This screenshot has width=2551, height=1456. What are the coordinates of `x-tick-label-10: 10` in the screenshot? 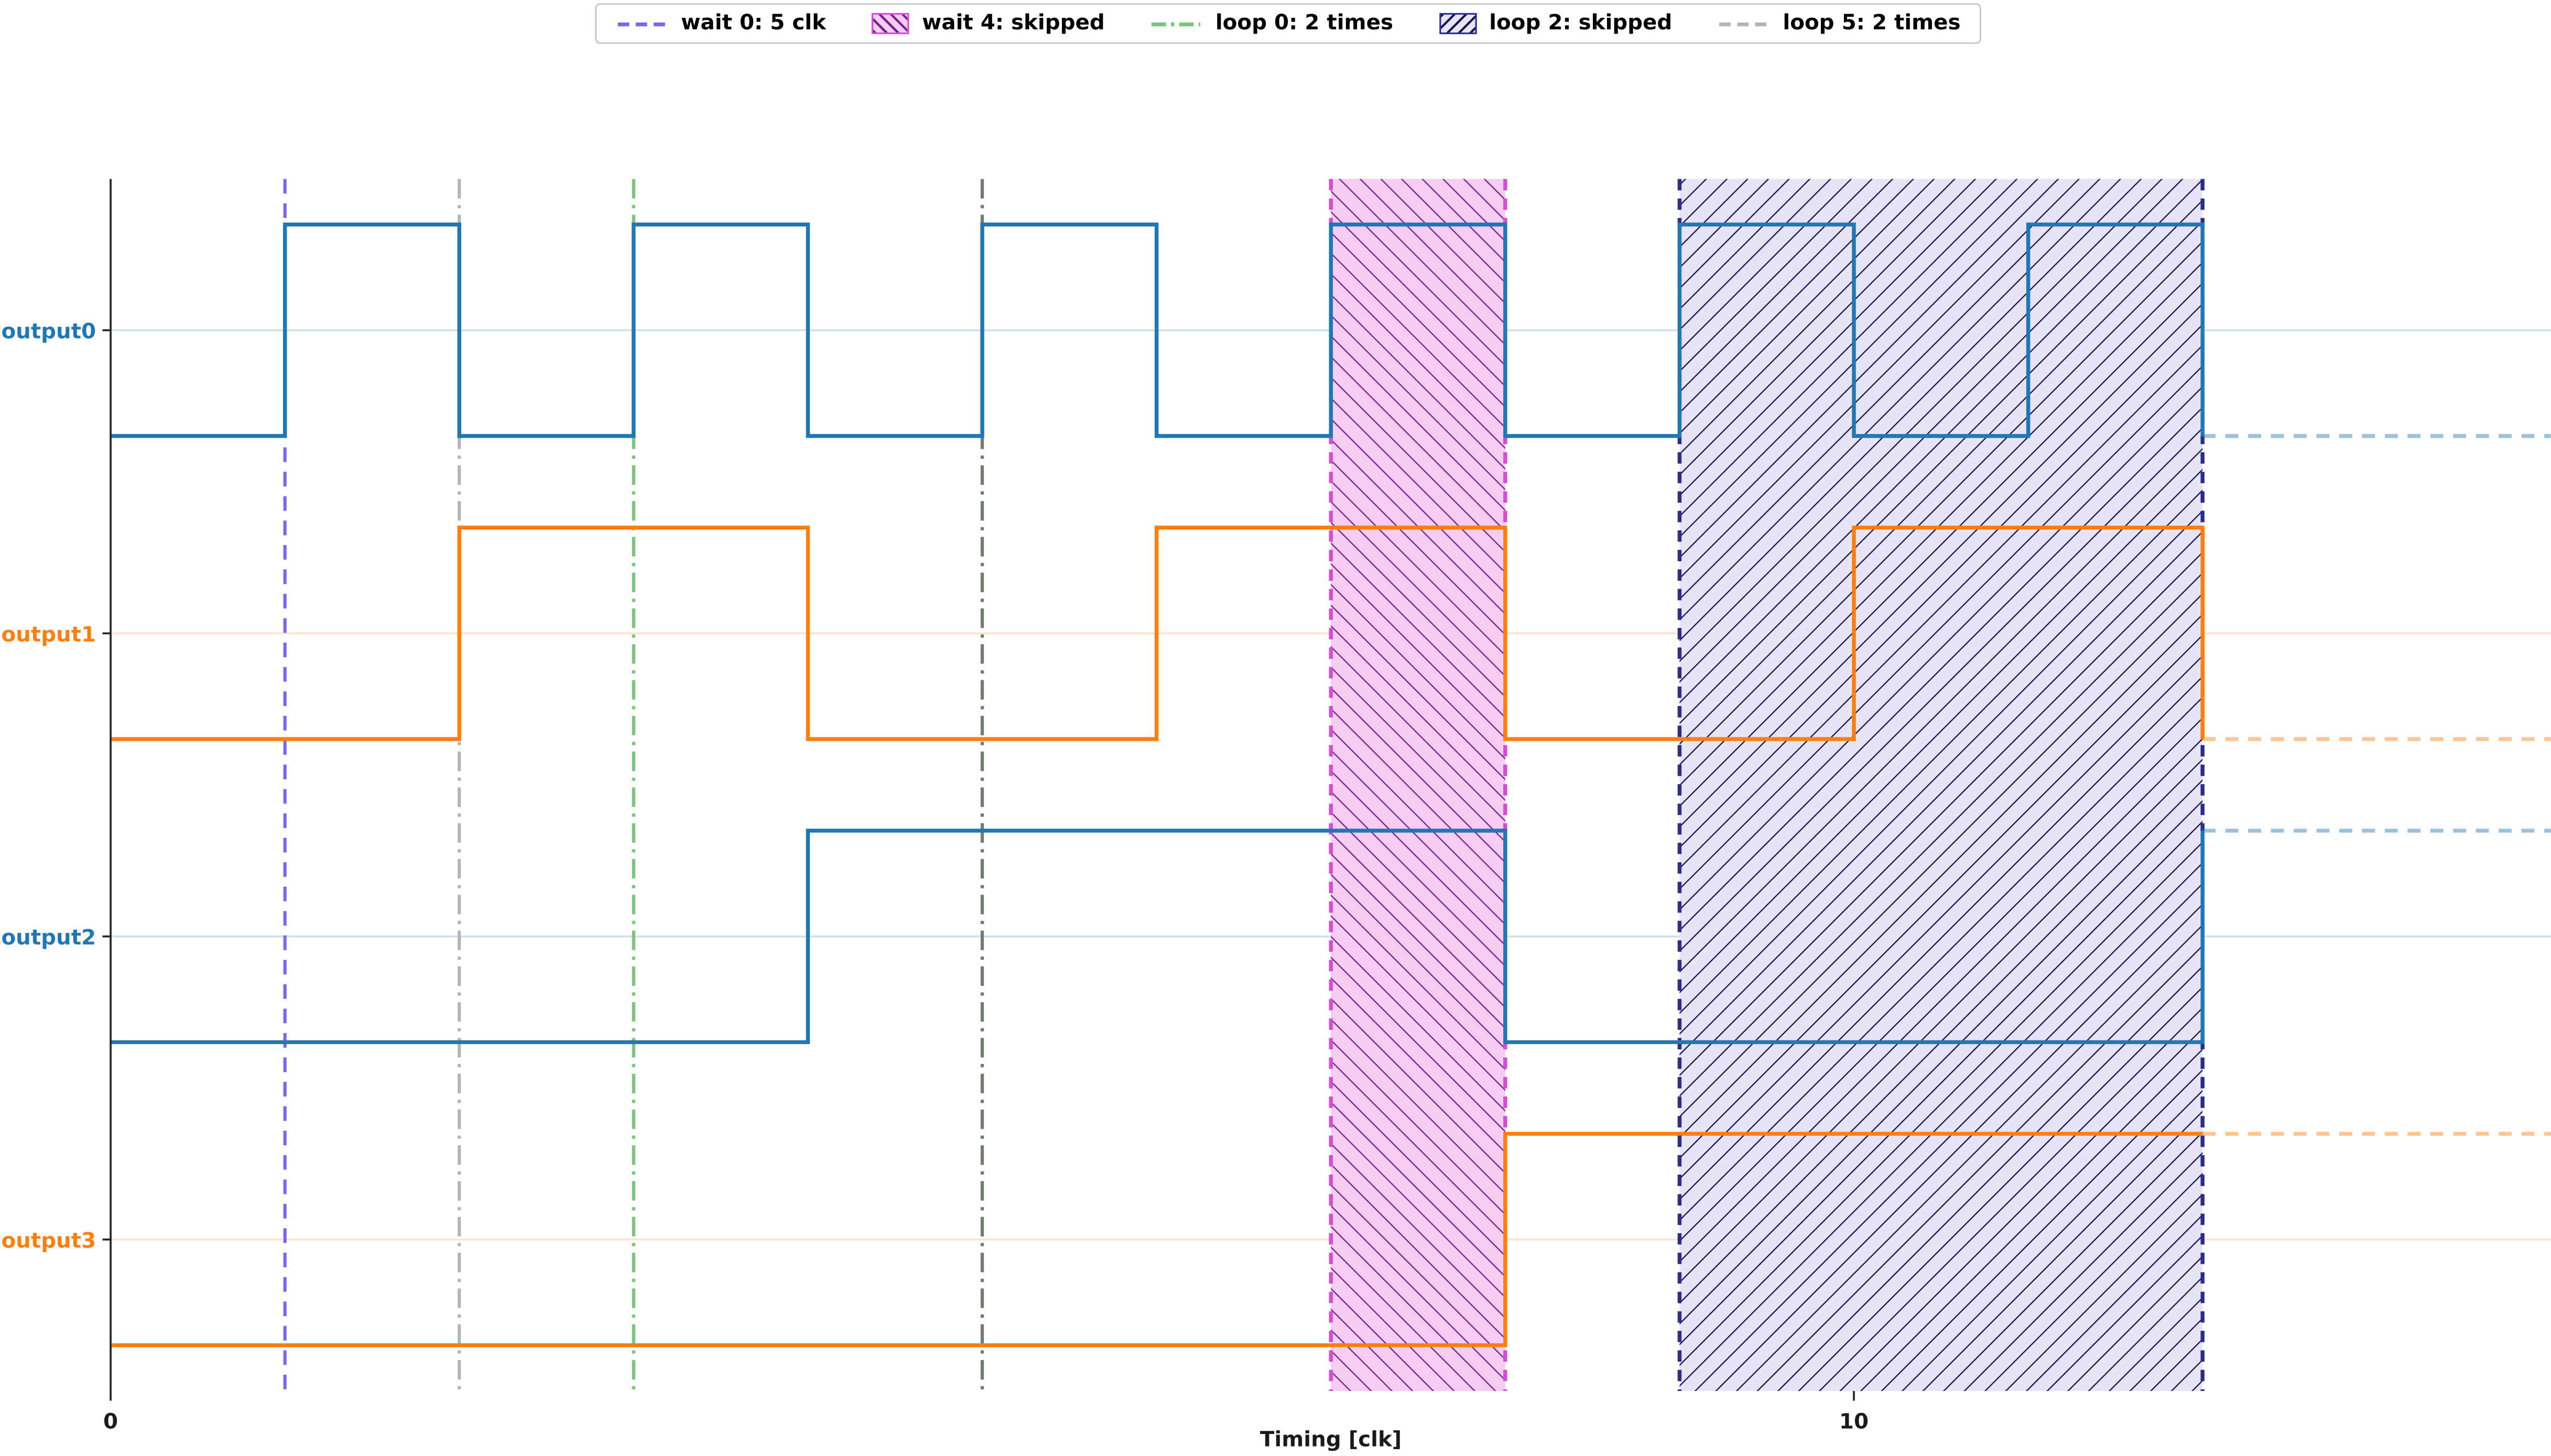 It's located at (1854, 1421).